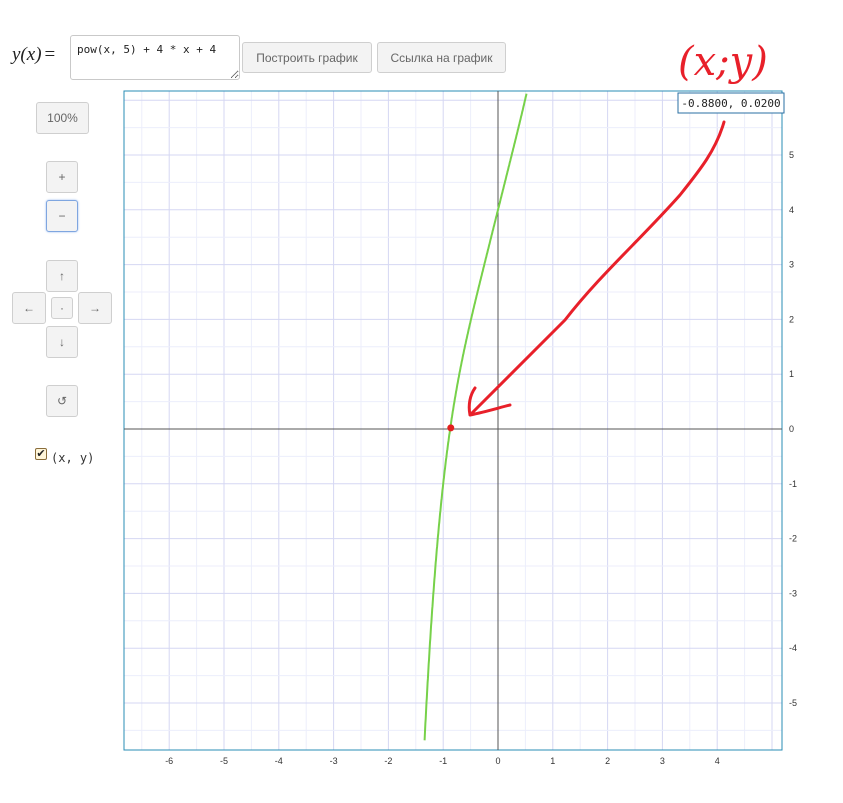  What do you see at coordinates (334, 761) in the screenshot?
I see `x-tick-label: -3` at bounding box center [334, 761].